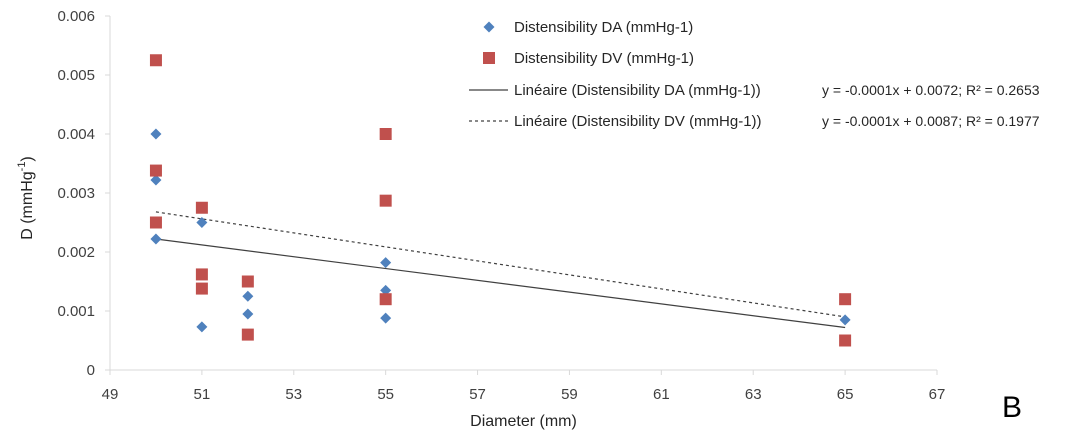 The image size is (1076, 441). I want to click on x-tick-label: 65, so click(845, 394).